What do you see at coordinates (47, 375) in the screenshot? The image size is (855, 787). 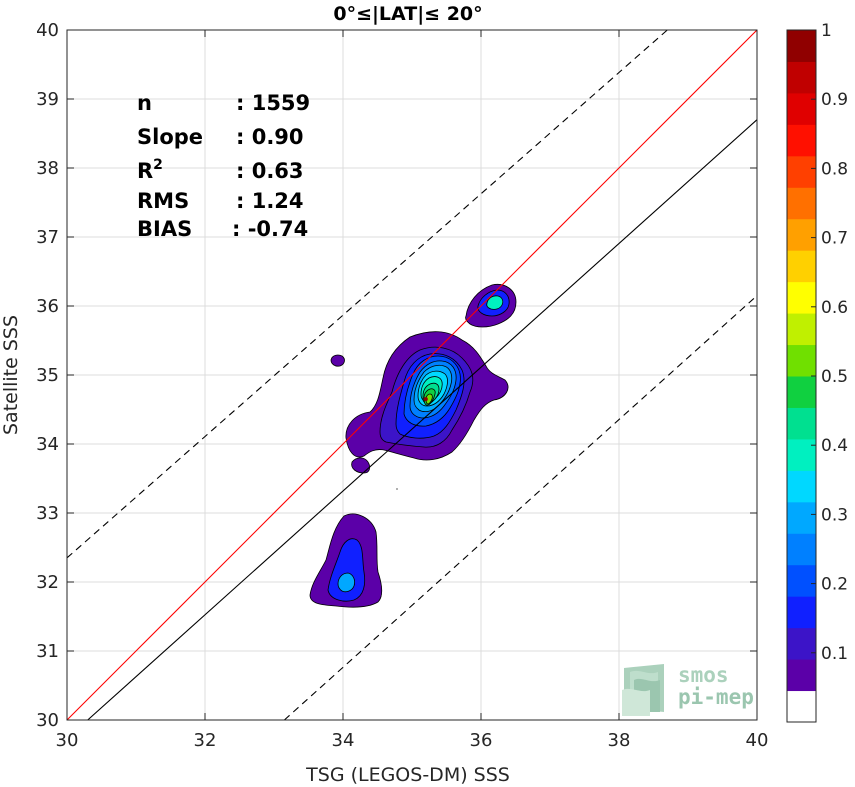 I see `y-tick-label: 35` at bounding box center [47, 375].